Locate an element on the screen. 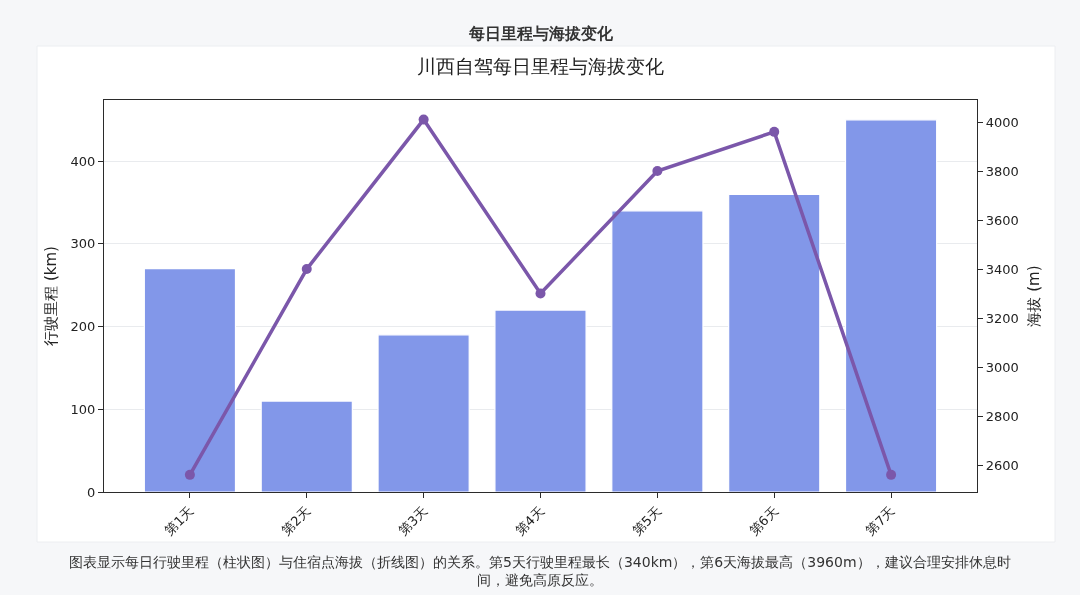 The height and width of the screenshot is (595, 1080). y-tick-label: 0 is located at coordinates (91, 492).